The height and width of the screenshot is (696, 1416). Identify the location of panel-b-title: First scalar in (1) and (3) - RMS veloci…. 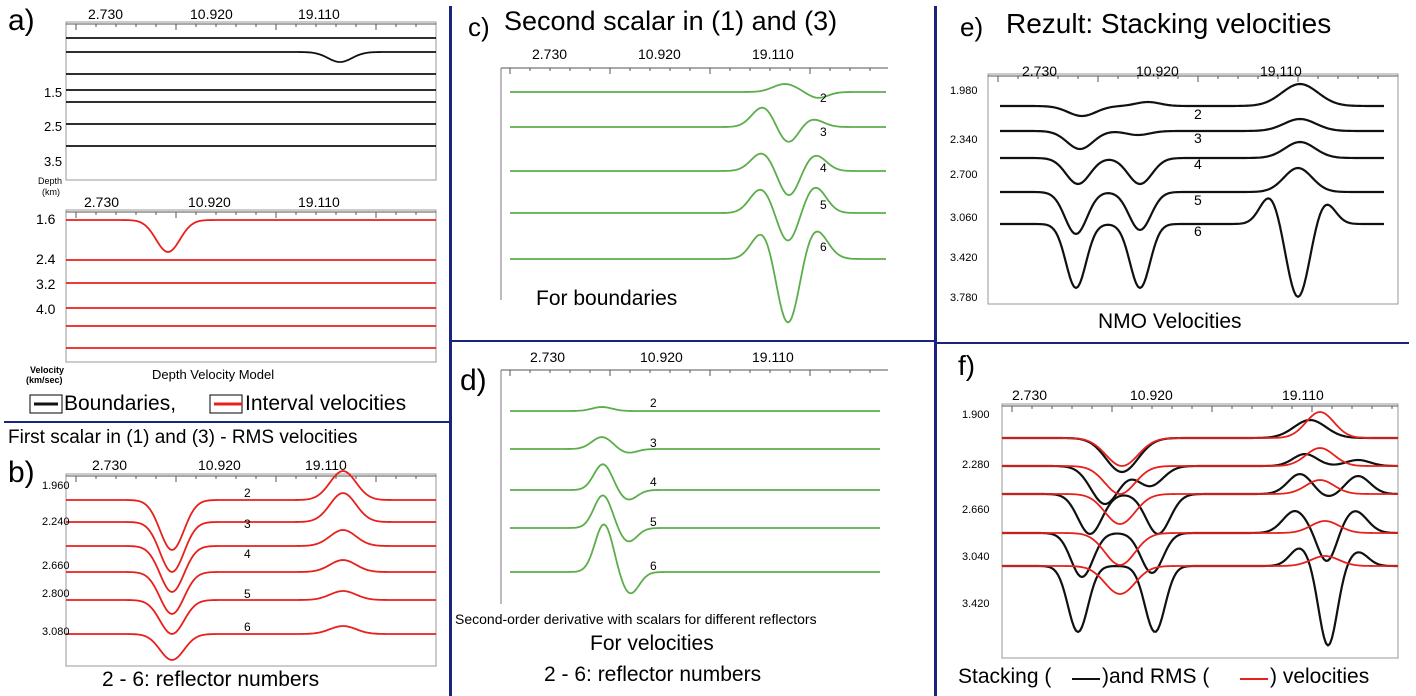
(183, 437).